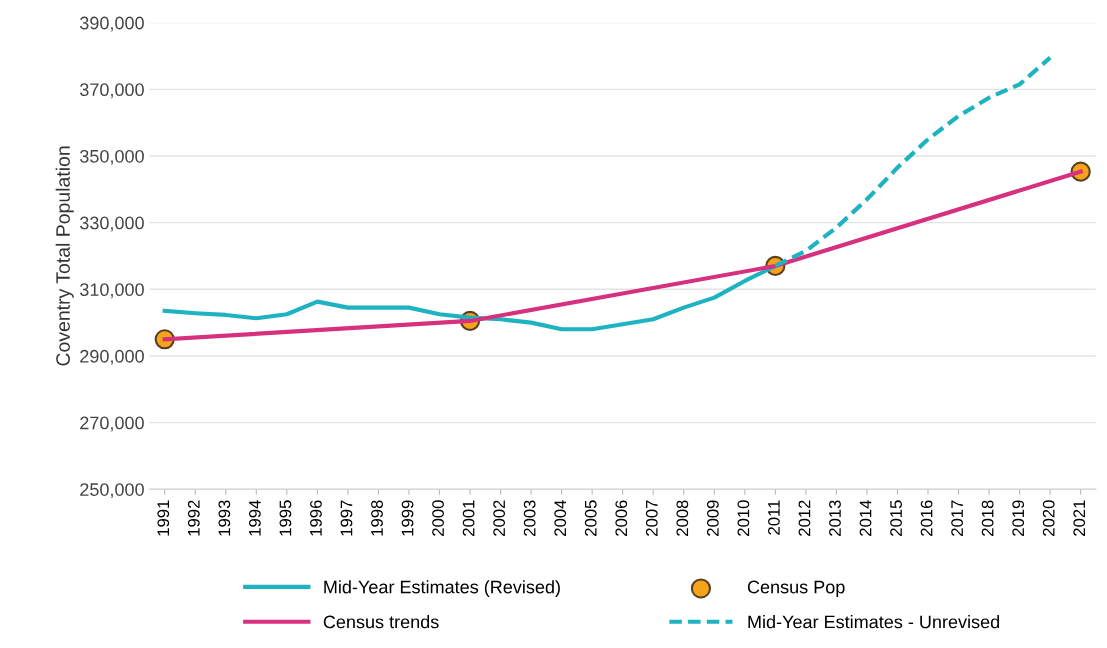  I want to click on x-tick-label: 2001, so click(468, 518).